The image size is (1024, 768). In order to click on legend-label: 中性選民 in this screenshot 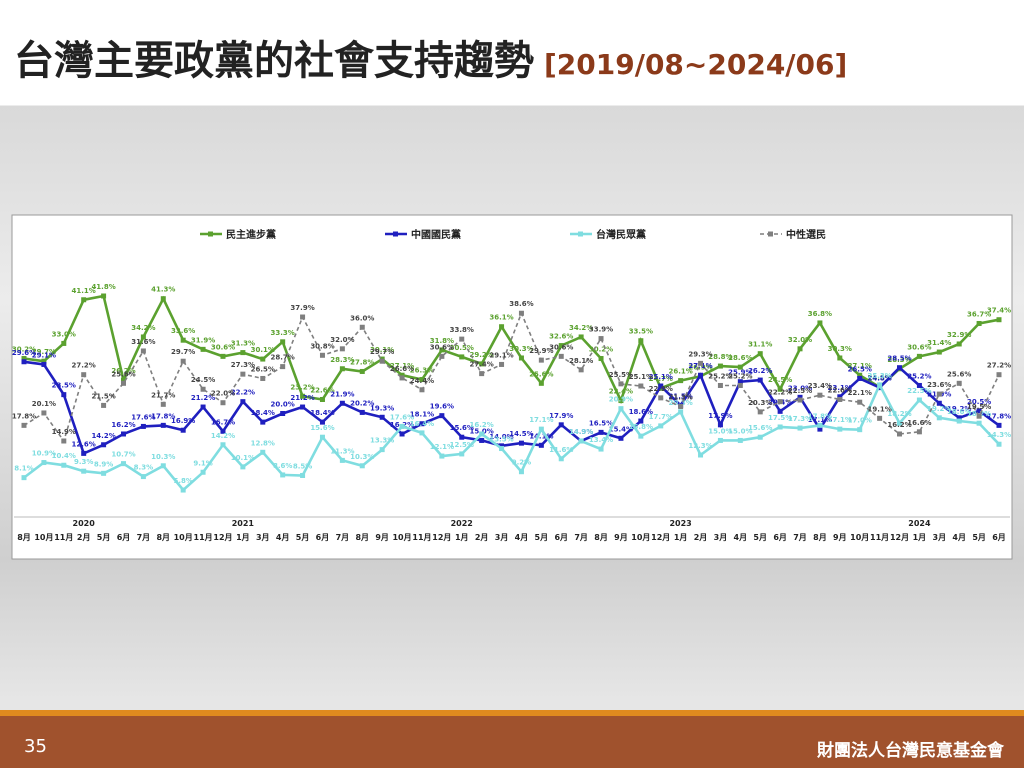, I will do `click(806, 234)`.